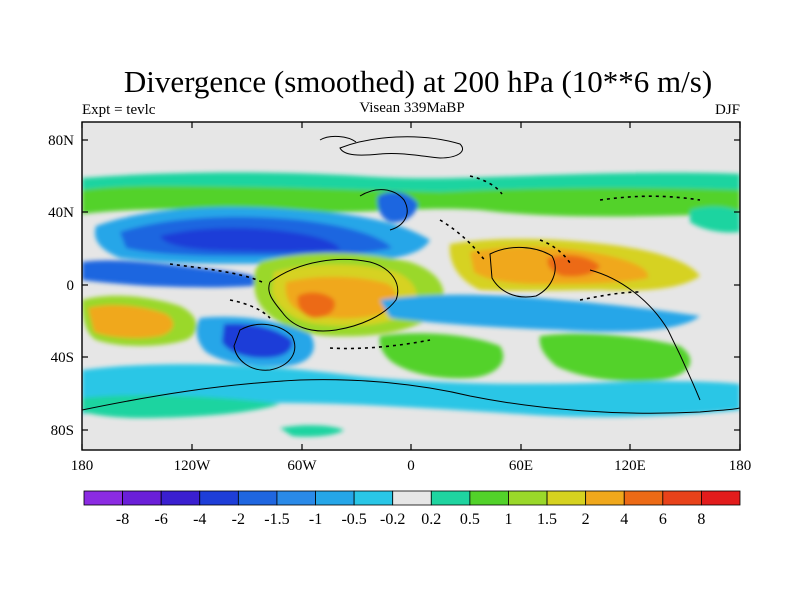  Describe the element at coordinates (547, 519) in the screenshot. I see `colorbar-label: 1.5` at that location.